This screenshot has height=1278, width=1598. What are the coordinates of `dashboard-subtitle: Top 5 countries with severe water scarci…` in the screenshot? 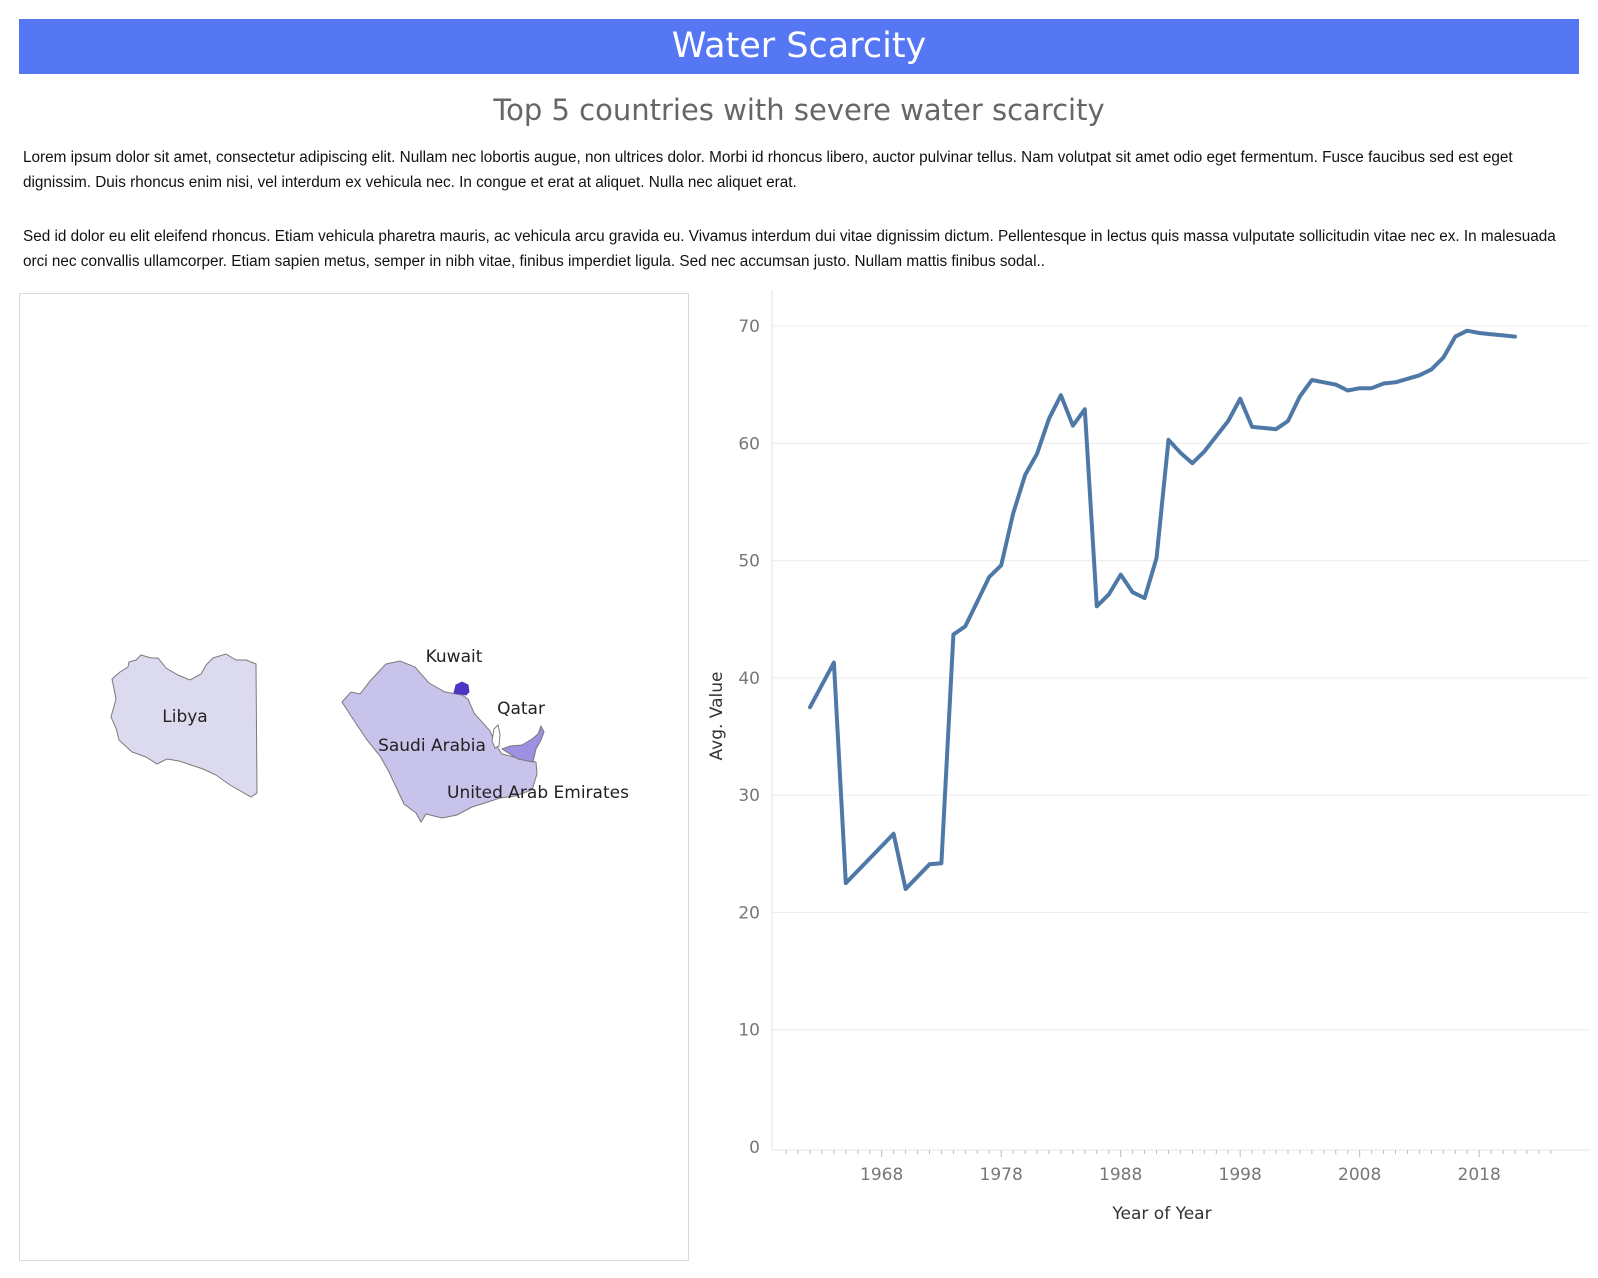 It's located at (799, 110).